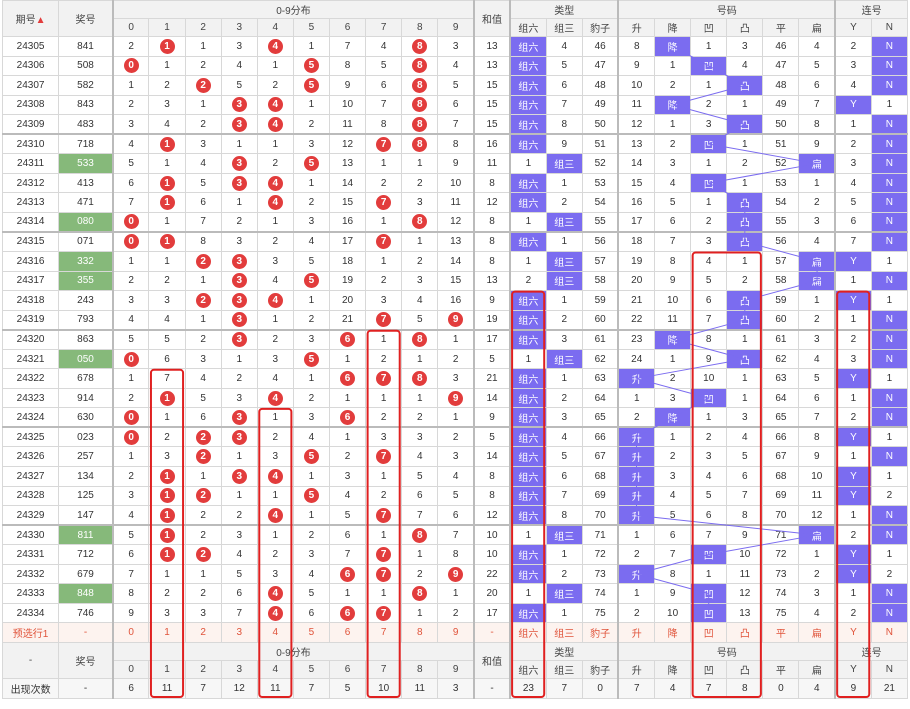 The image size is (910, 709). I want to click on dist-cell-7: 2, so click(384, 183).